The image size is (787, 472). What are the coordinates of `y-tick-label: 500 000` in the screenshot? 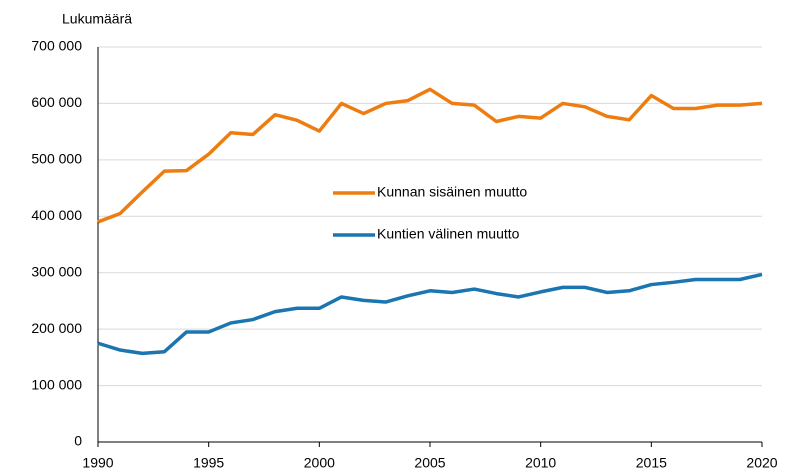 It's located at (56, 159).